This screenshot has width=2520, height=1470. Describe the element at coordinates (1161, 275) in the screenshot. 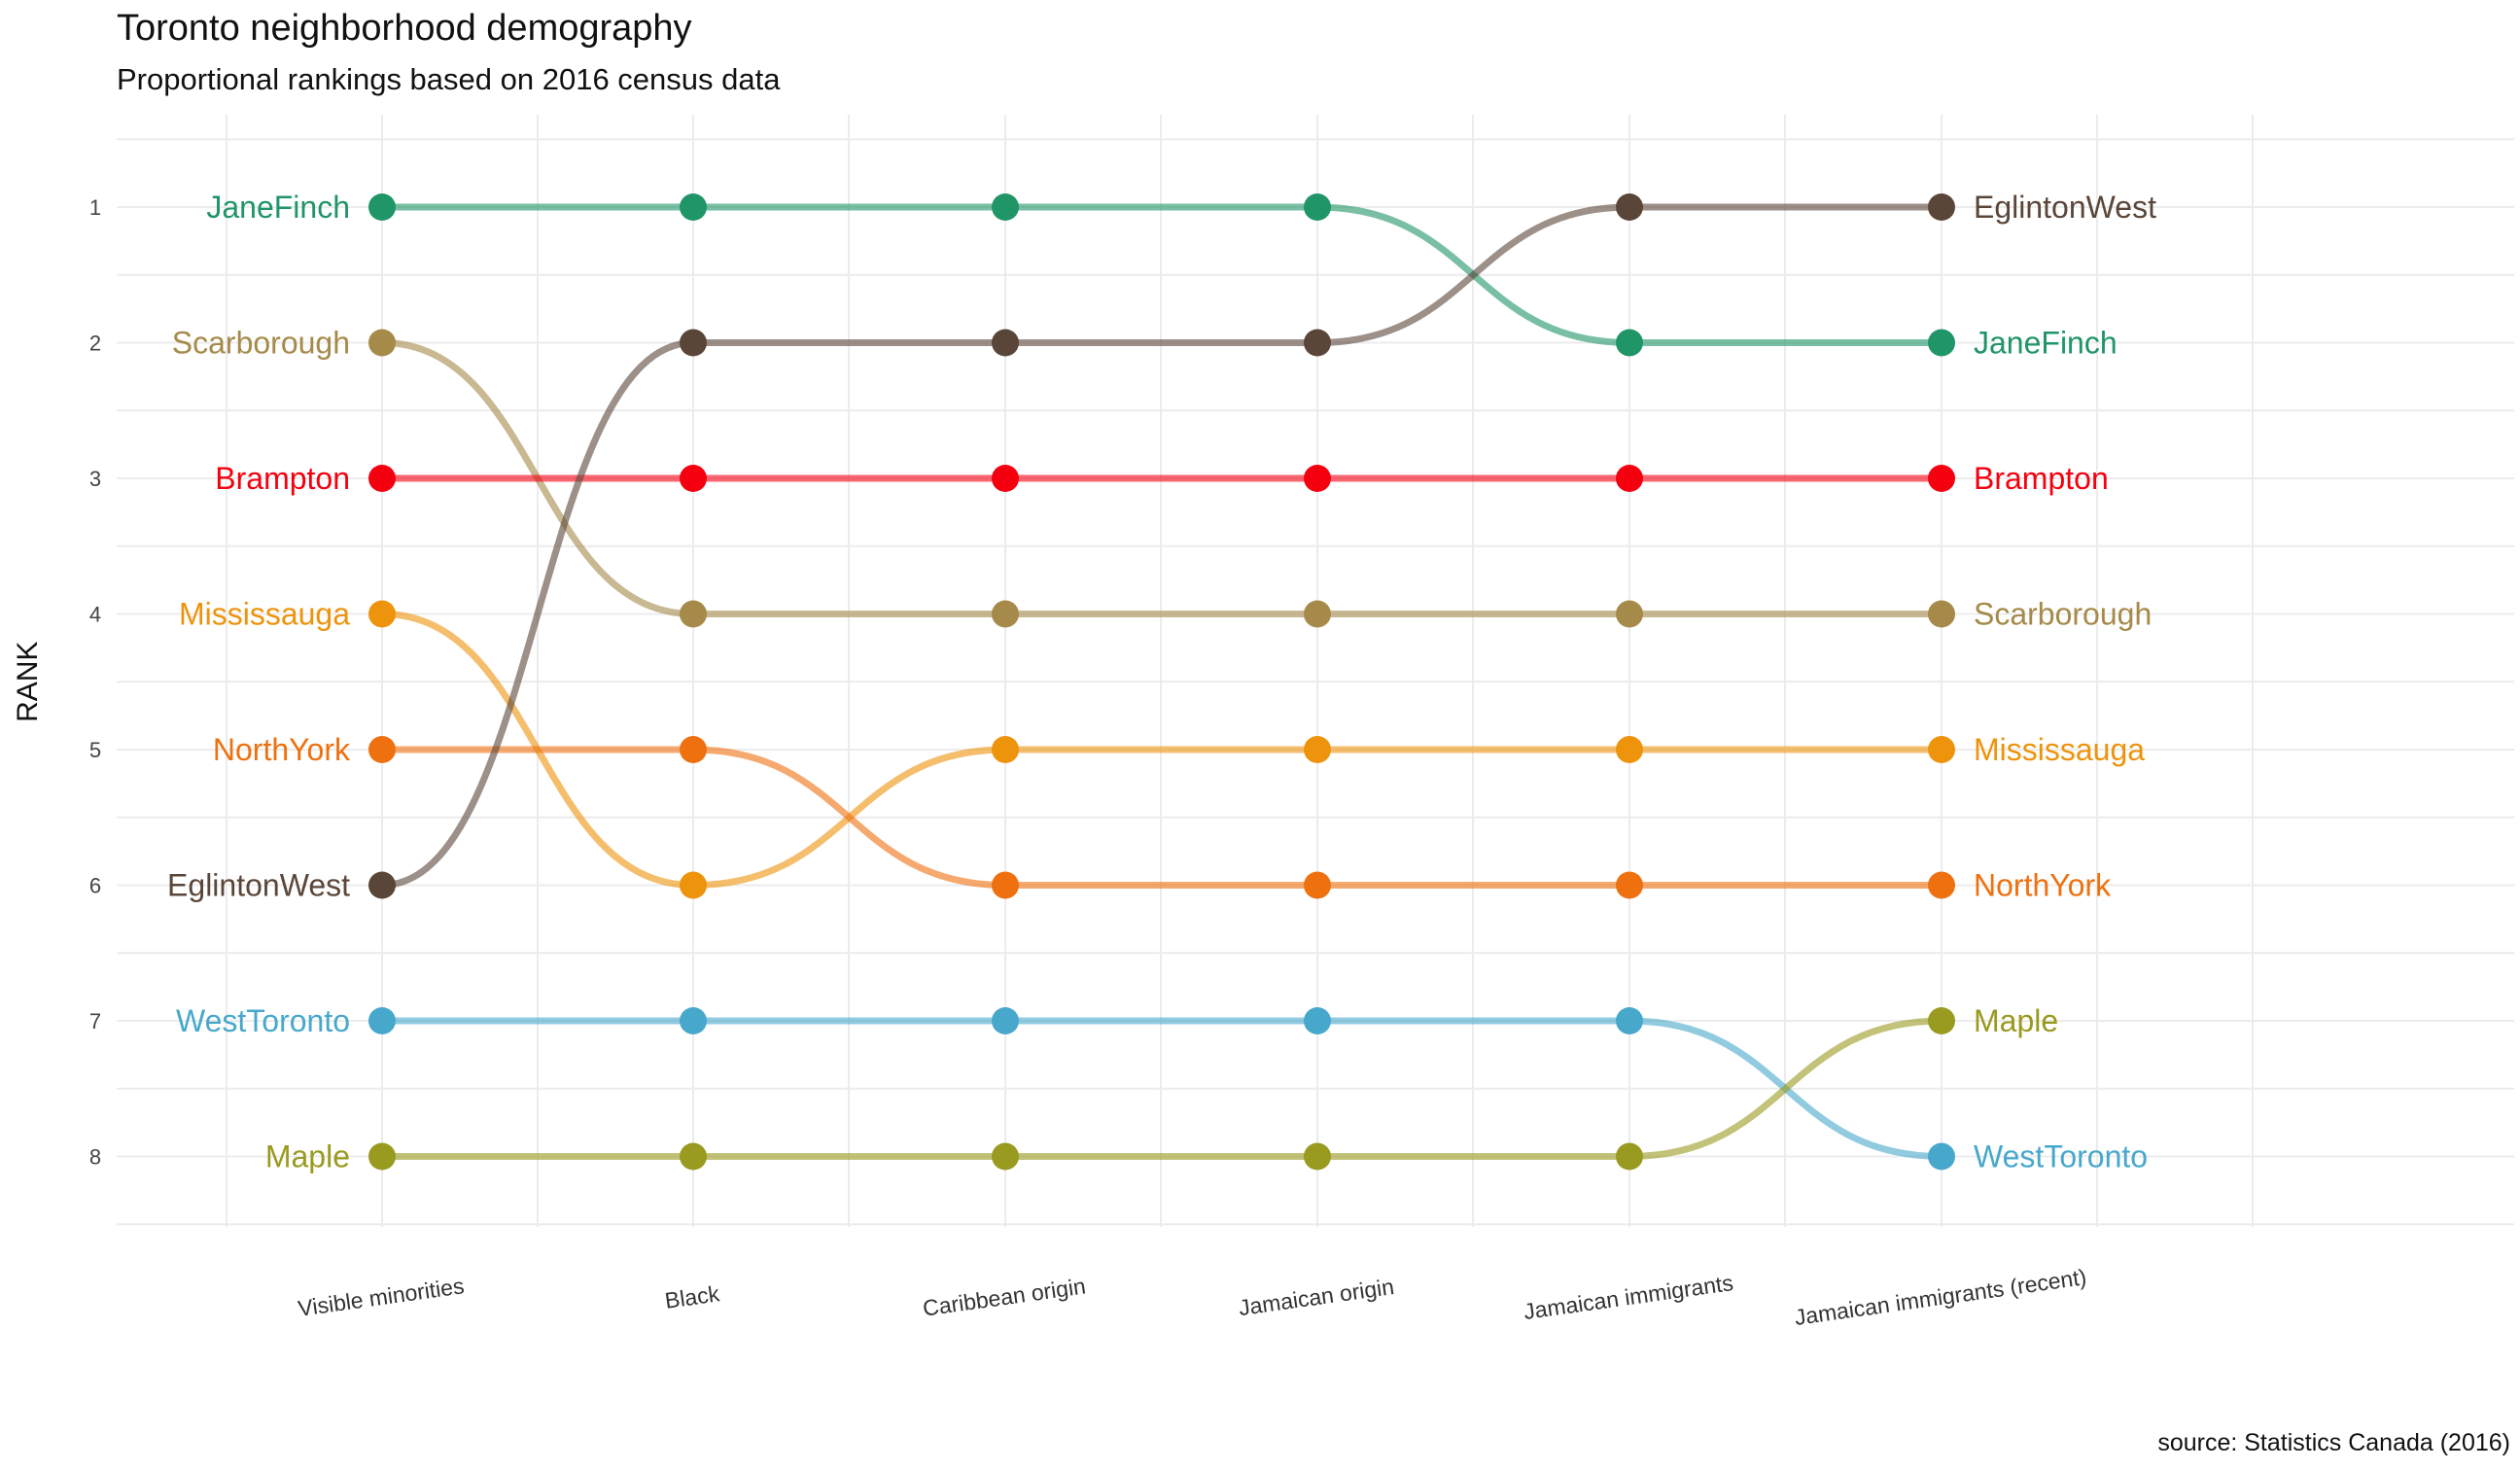

I see `series-line-janefinch` at that location.